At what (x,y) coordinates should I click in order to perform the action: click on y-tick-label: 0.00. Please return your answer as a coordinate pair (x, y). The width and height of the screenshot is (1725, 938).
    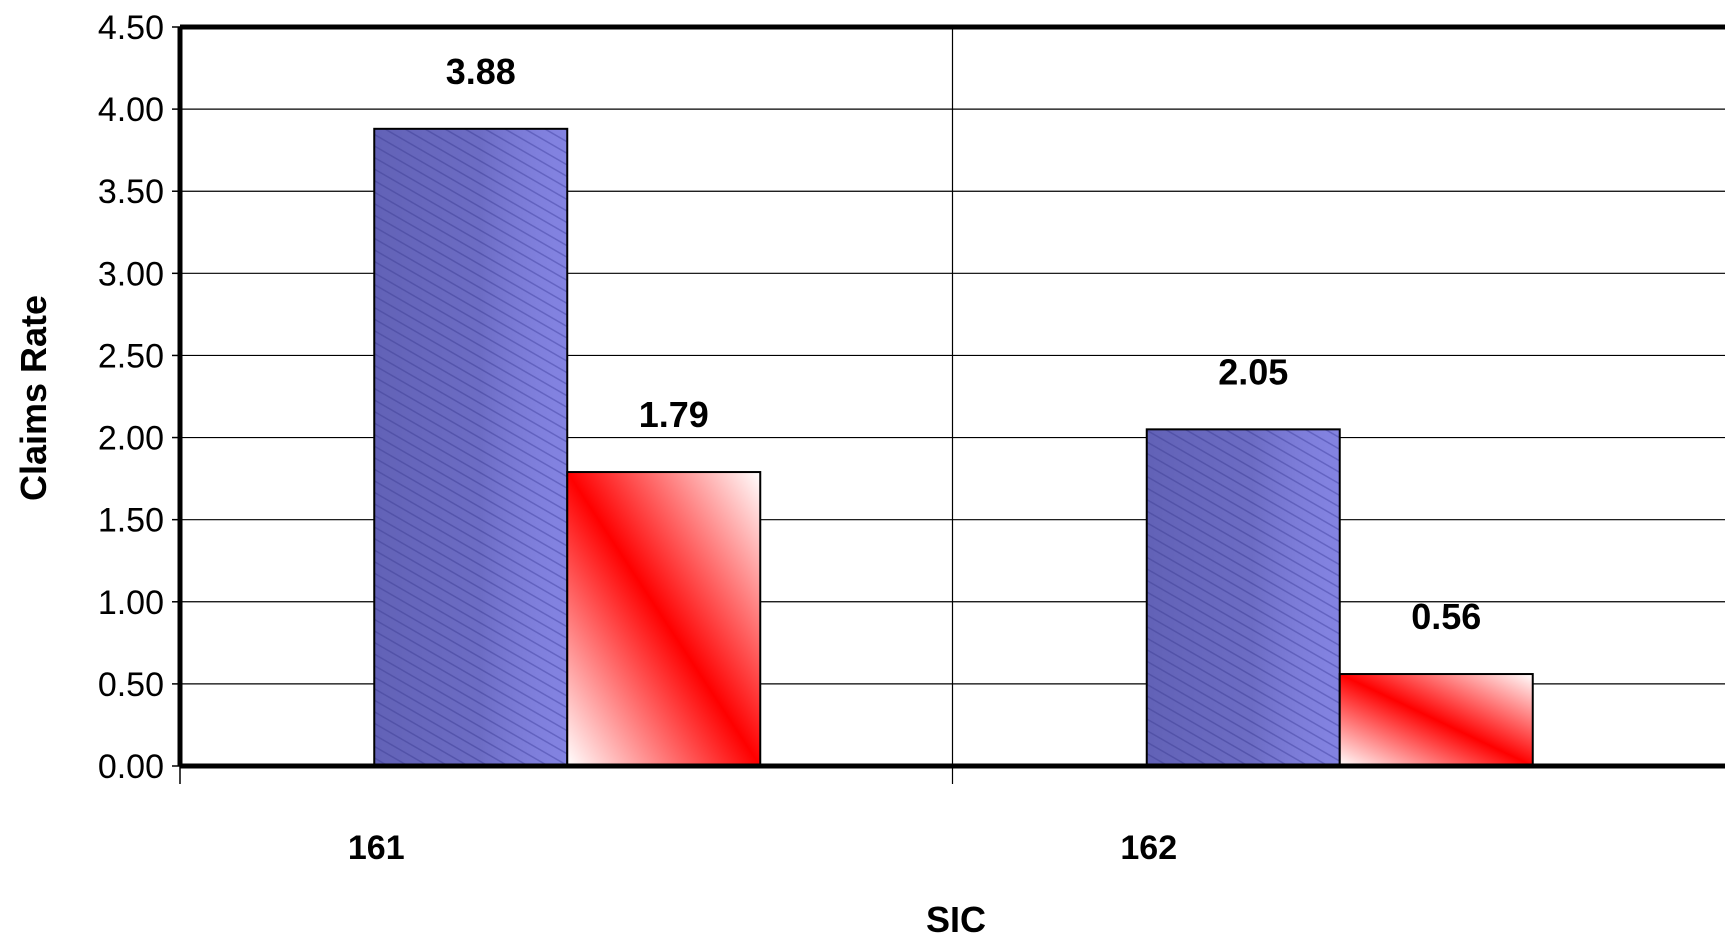
    Looking at the image, I should click on (131, 767).